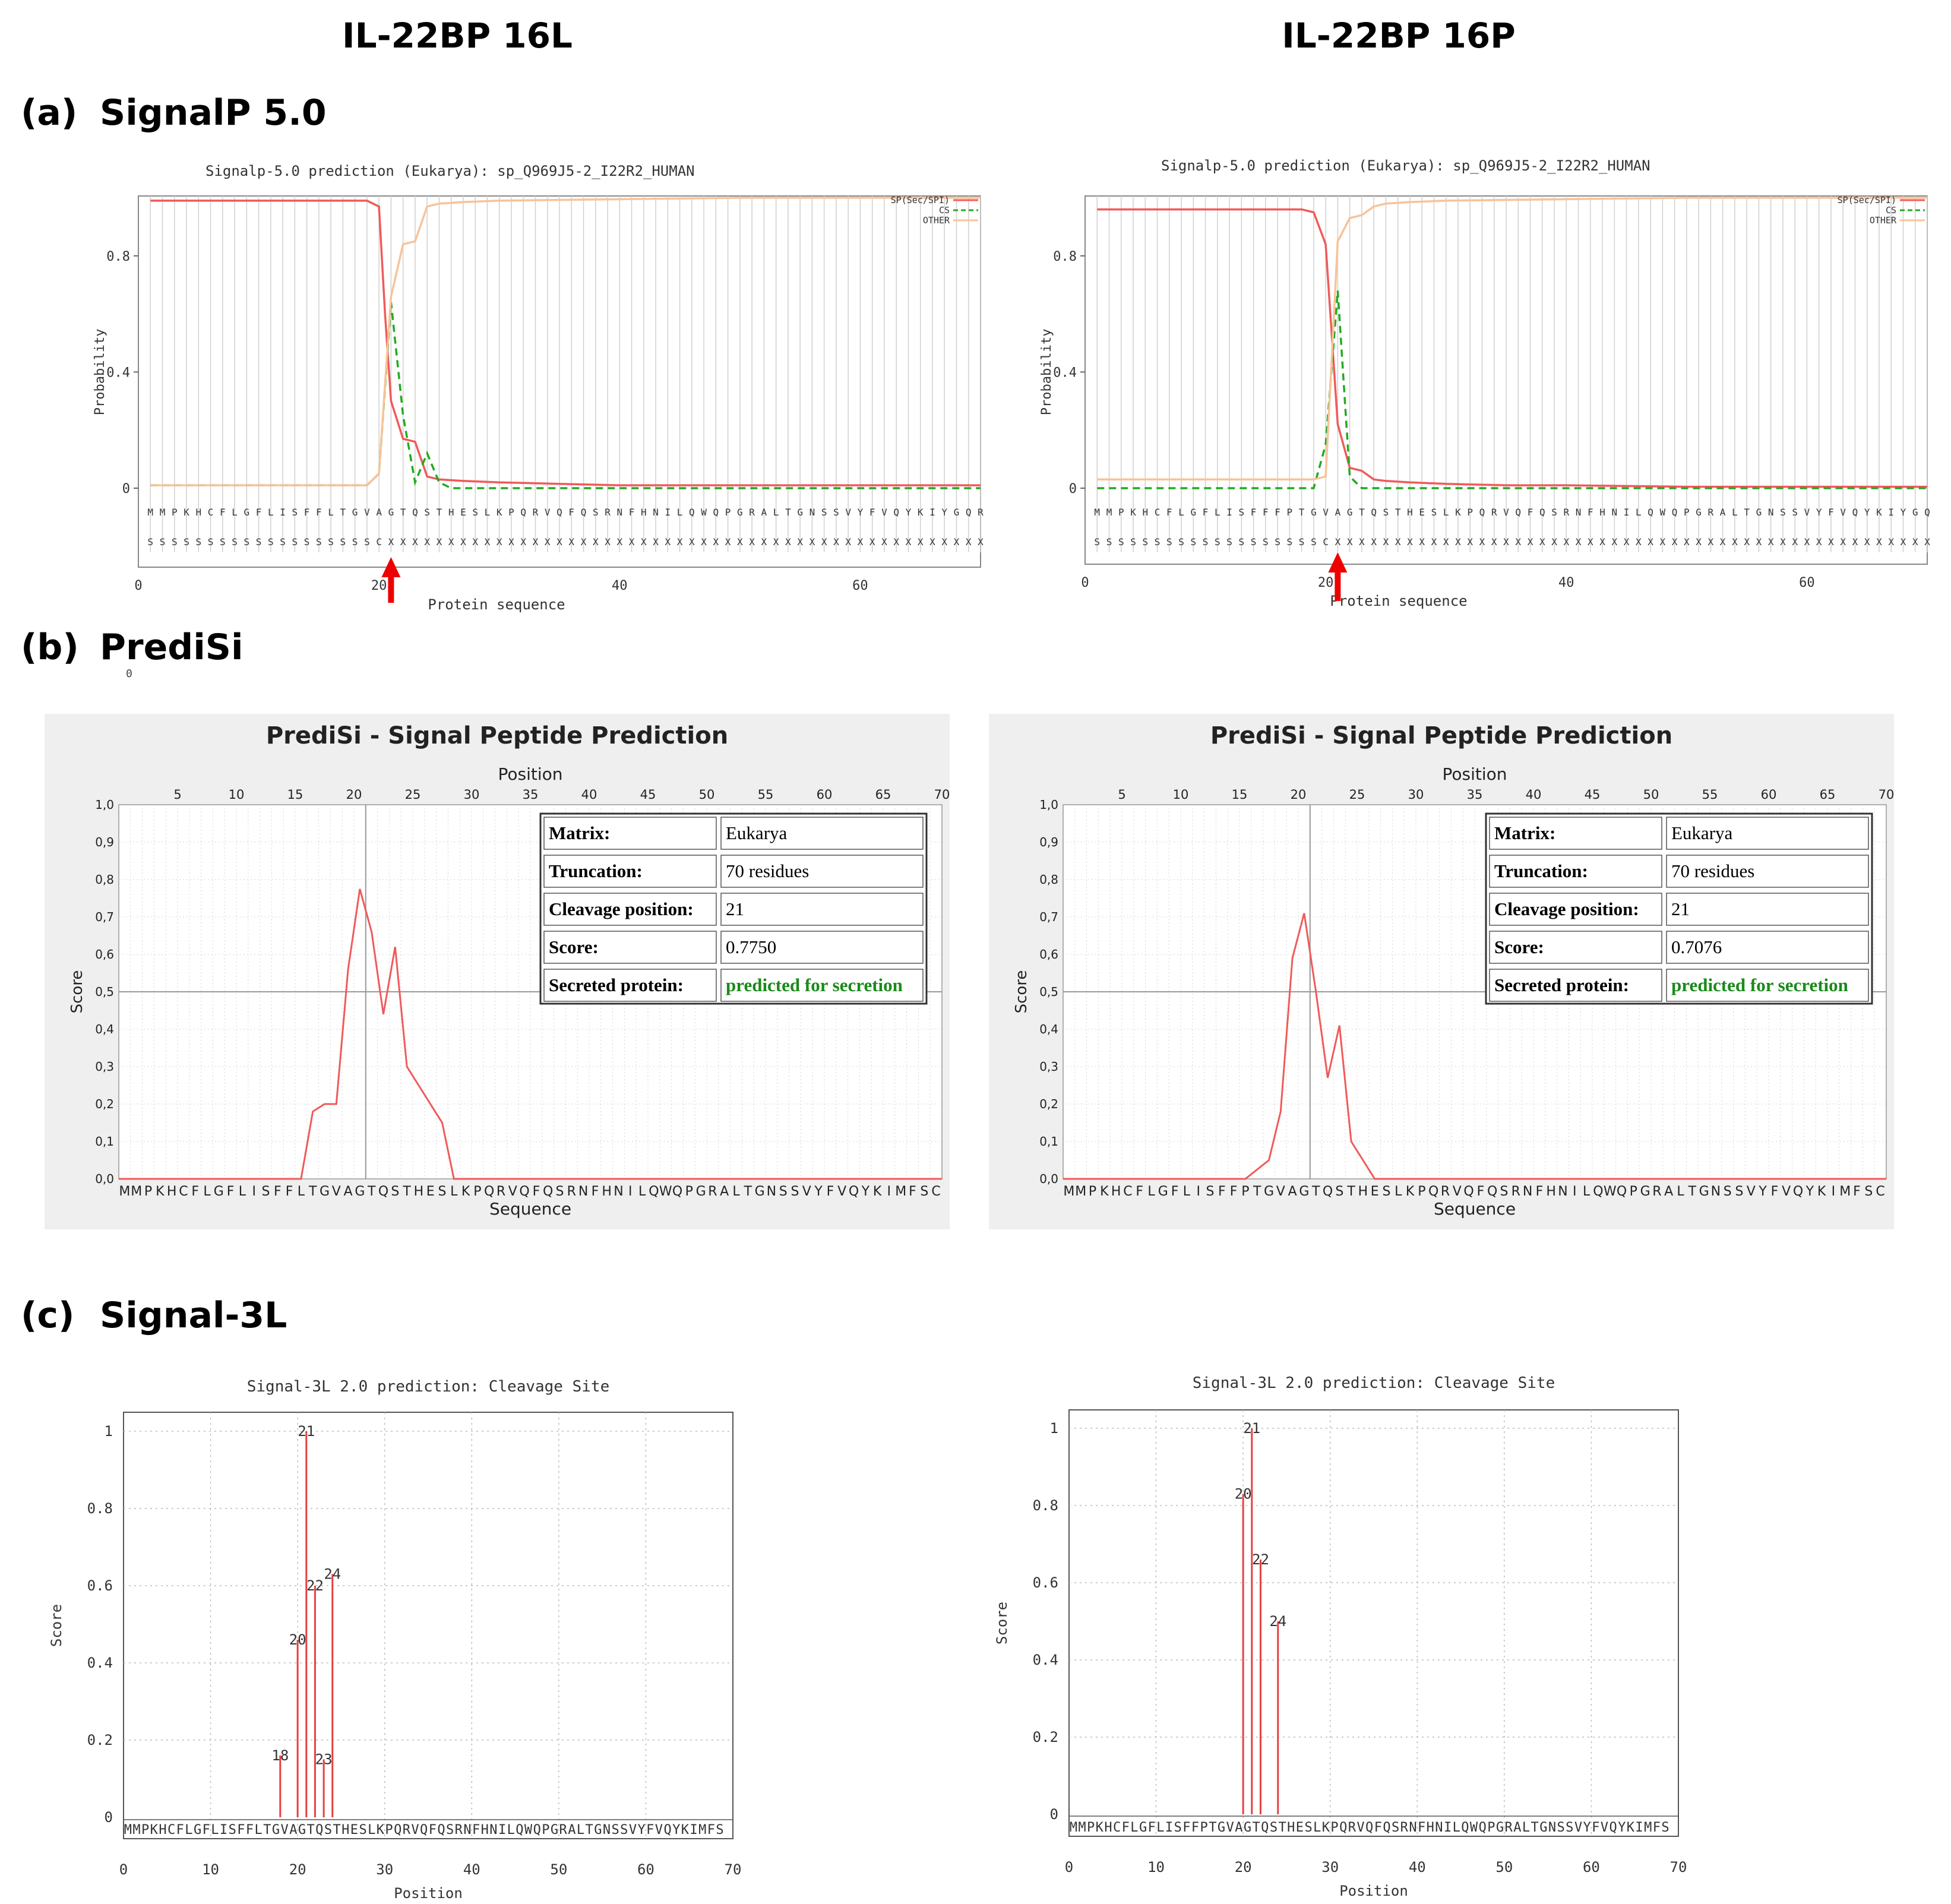  I want to click on x-tick-label: 55, so click(1710, 795).